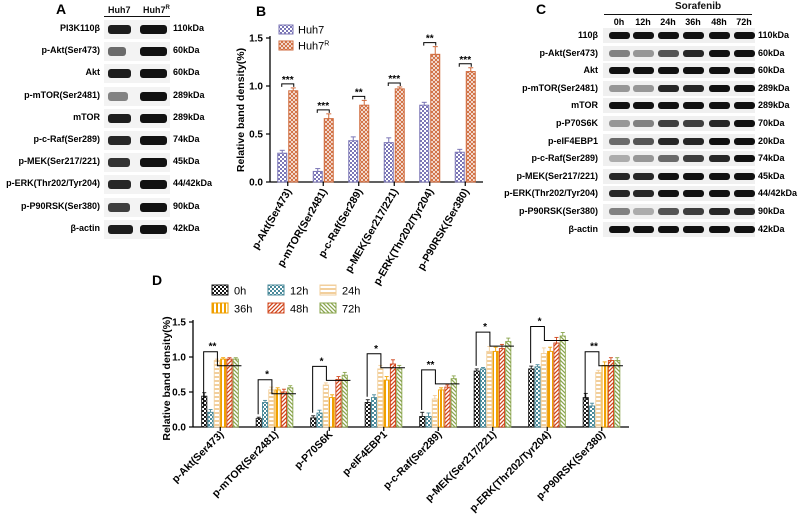 The width and height of the screenshot is (802, 528). What do you see at coordinates (590, 70) in the screenshot?
I see `blot-c-protein-label: Akt` at bounding box center [590, 70].